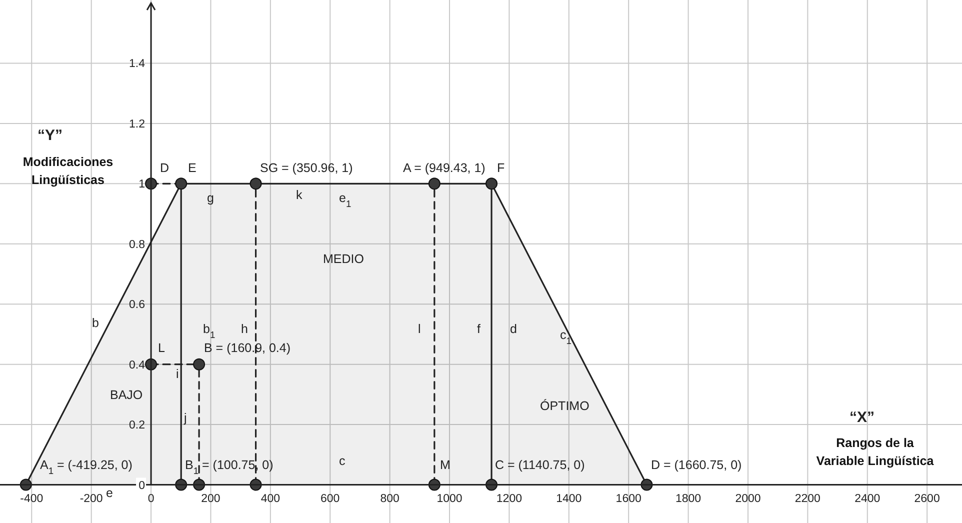 This screenshot has height=523, width=962. I want to click on annotation: D, so click(165, 168).